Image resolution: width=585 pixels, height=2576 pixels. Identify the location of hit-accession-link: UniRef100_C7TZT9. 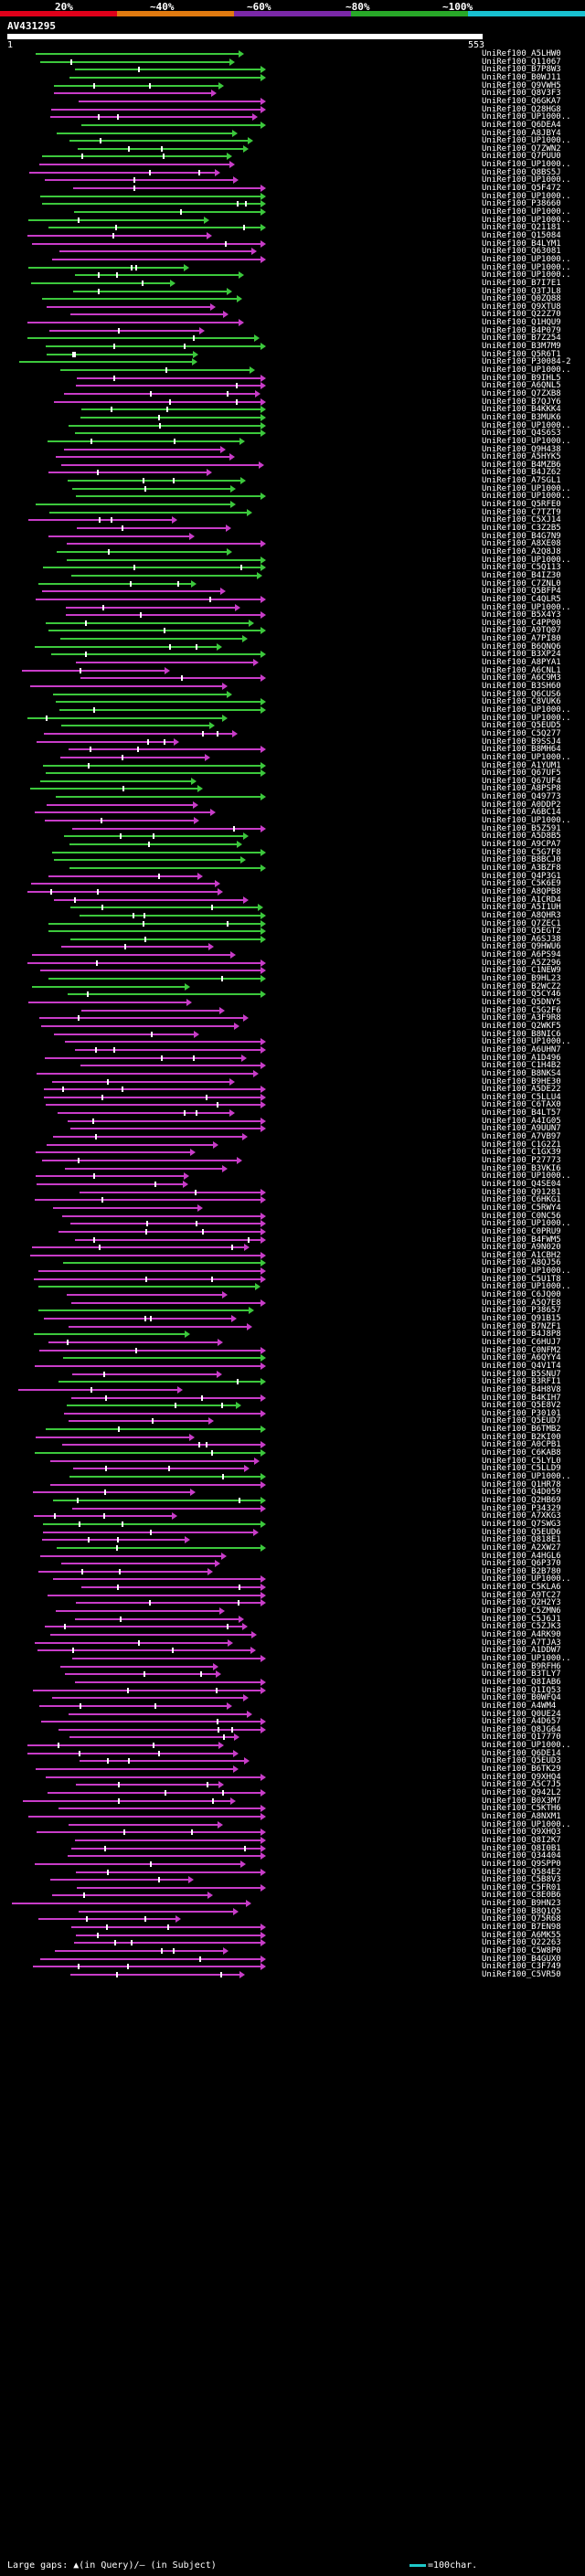
(521, 512).